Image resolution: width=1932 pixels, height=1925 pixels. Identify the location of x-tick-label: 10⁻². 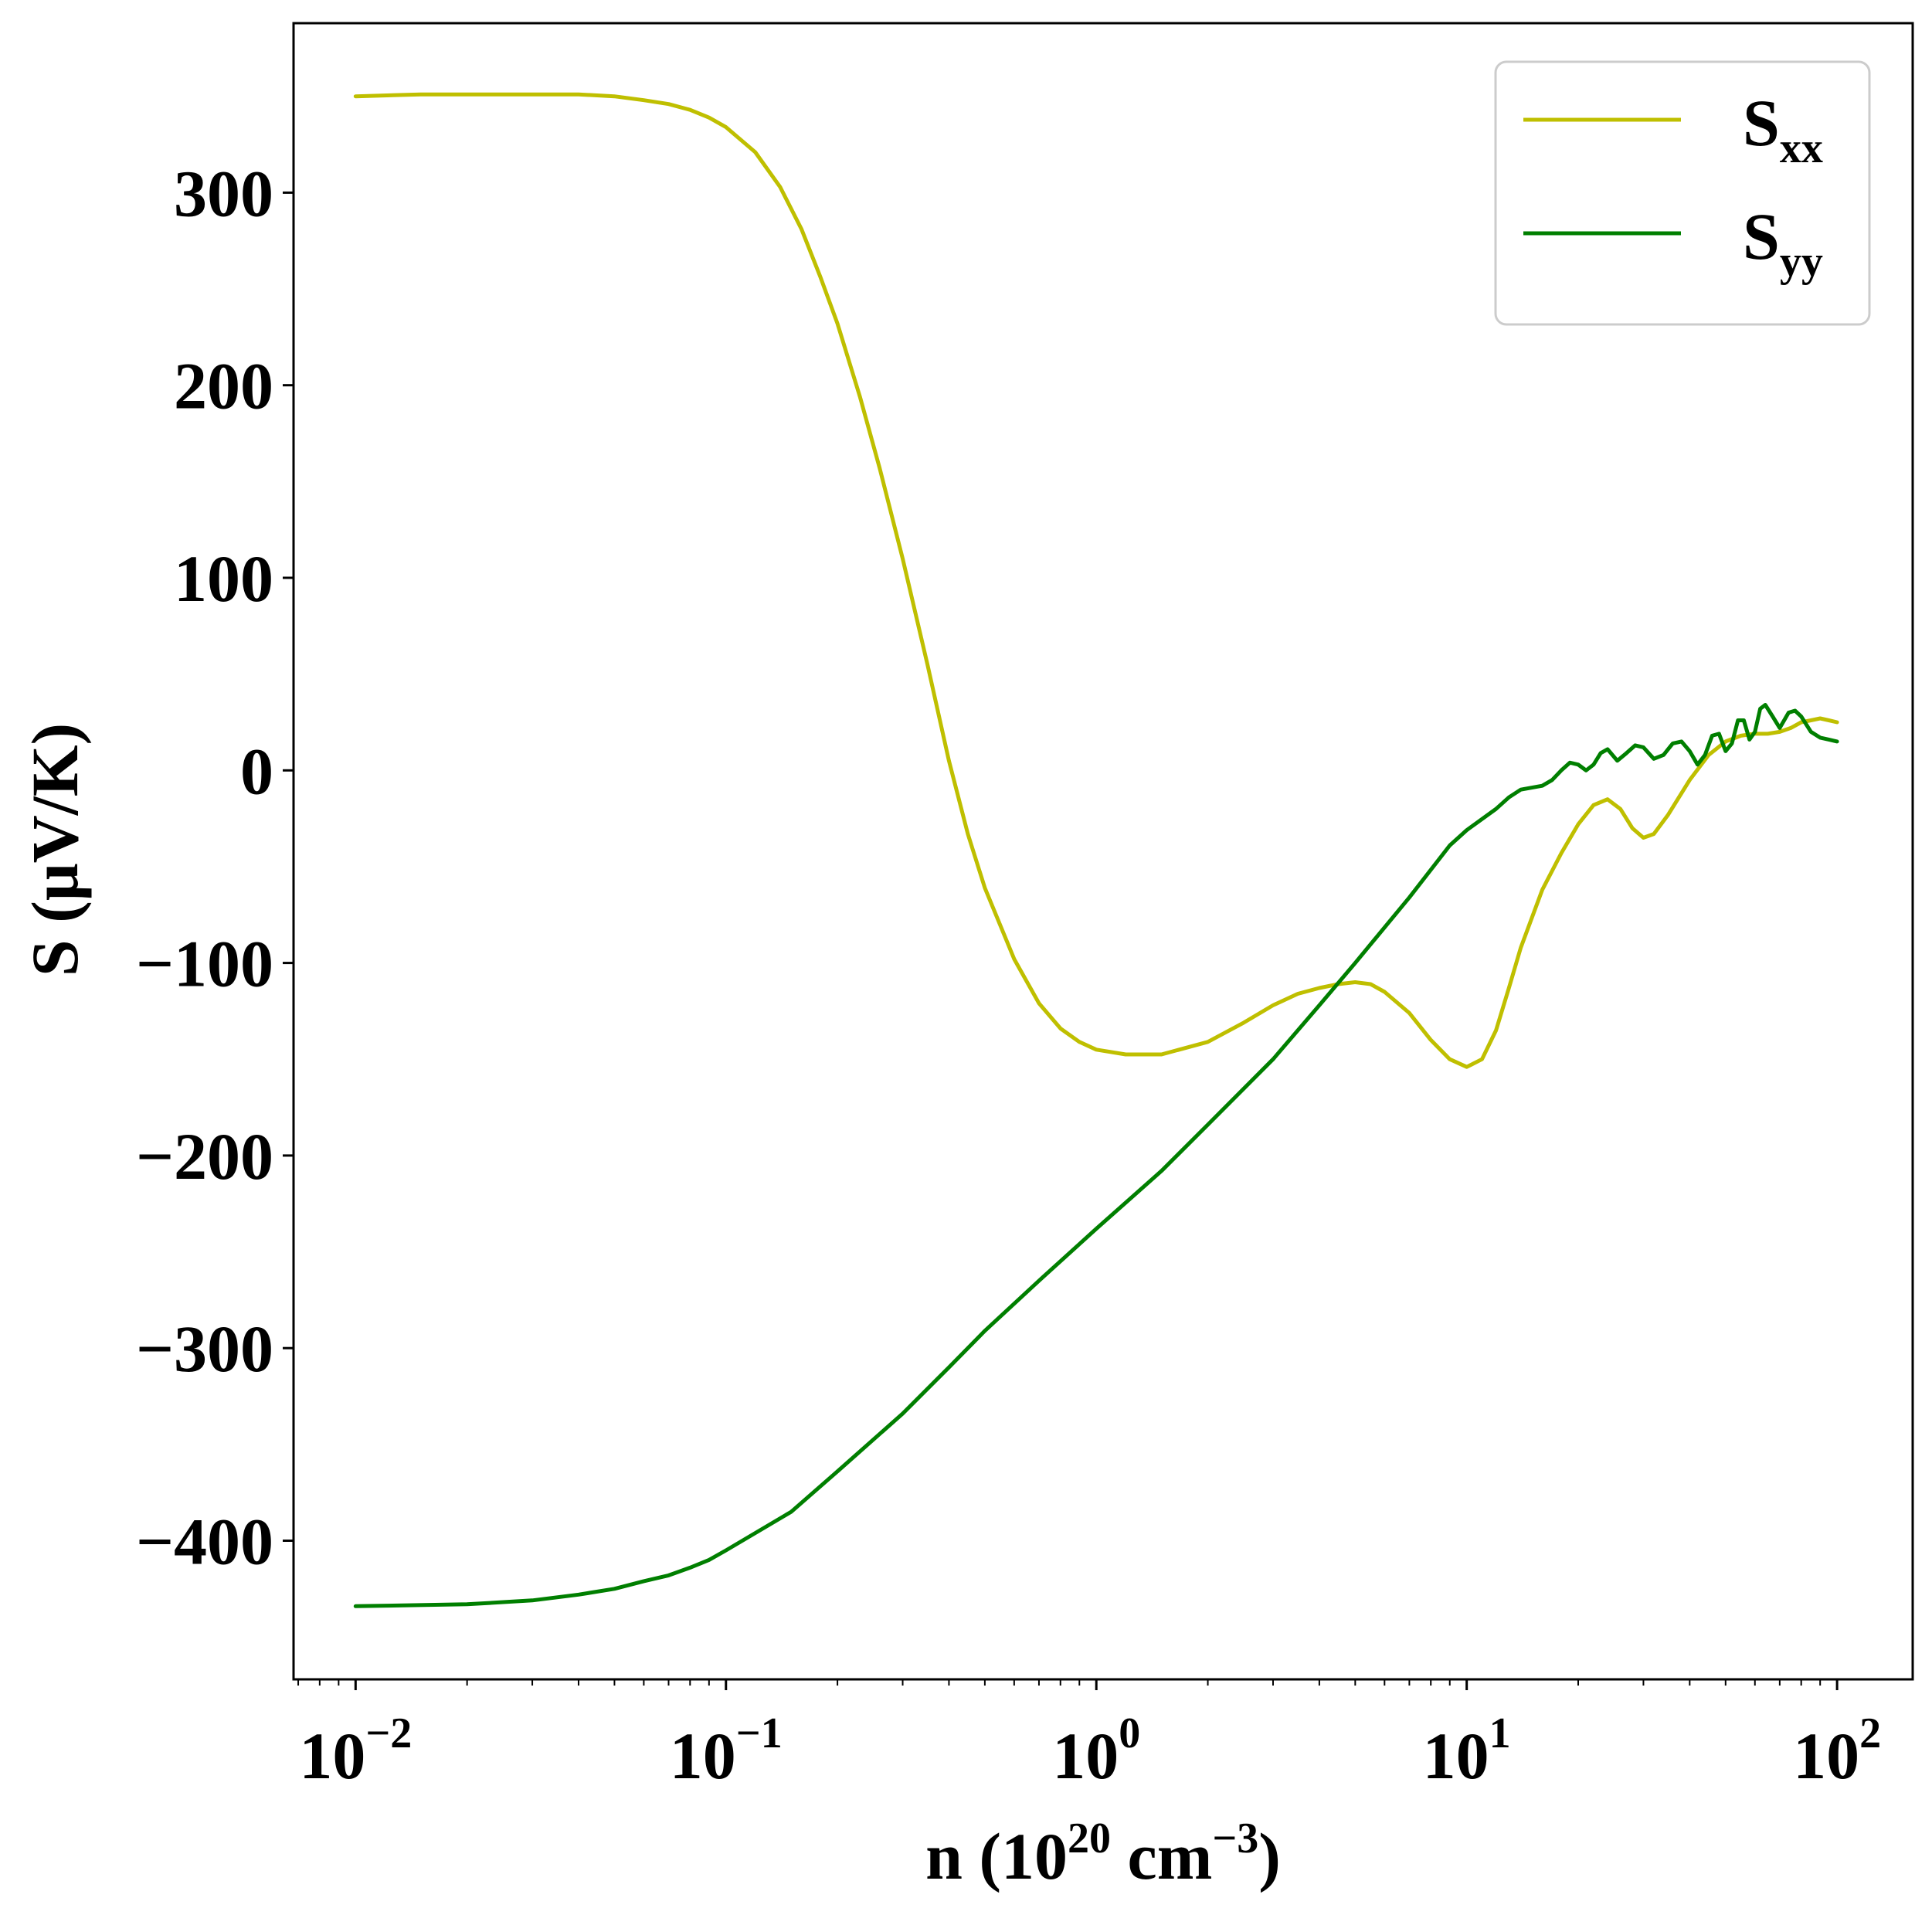
(355, 1751).